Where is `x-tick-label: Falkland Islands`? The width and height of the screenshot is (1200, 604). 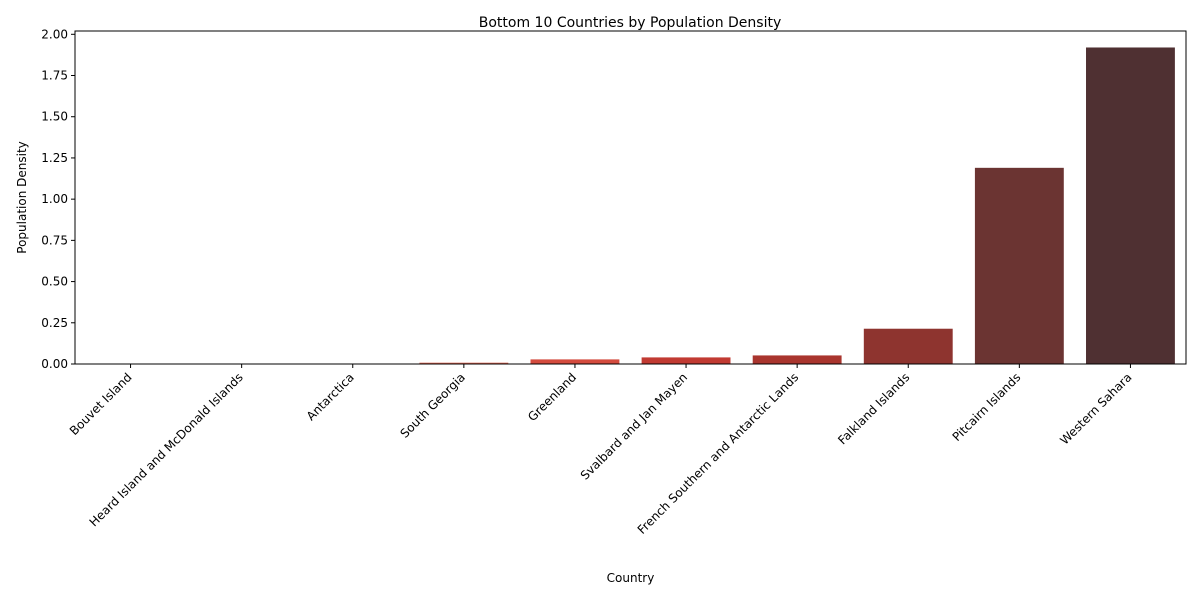
x-tick-label: Falkland Islands is located at coordinates (873, 408).